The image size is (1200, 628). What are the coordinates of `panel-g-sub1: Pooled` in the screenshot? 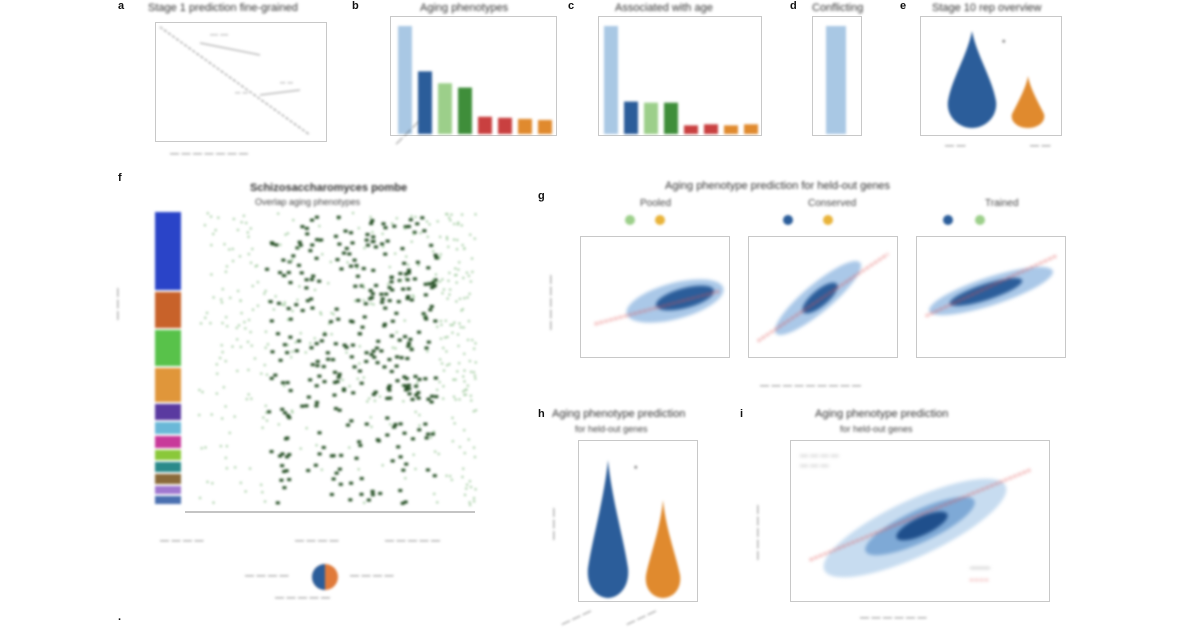 It's located at (655, 203).